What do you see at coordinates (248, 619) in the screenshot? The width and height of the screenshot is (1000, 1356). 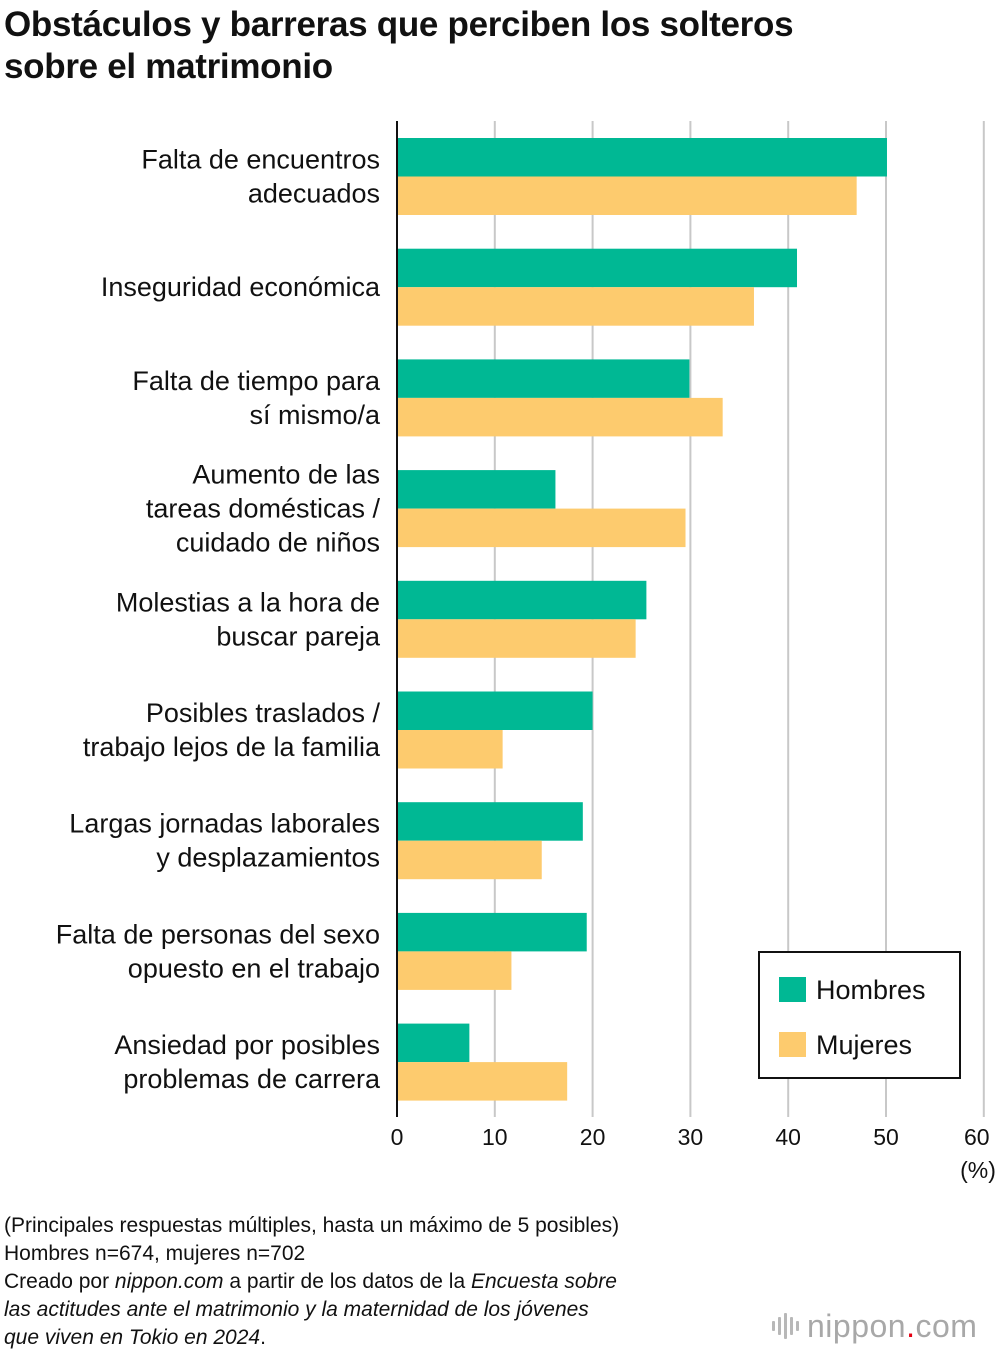 I see `category-label-4: Molestias a la hora de buscar pareja` at bounding box center [248, 619].